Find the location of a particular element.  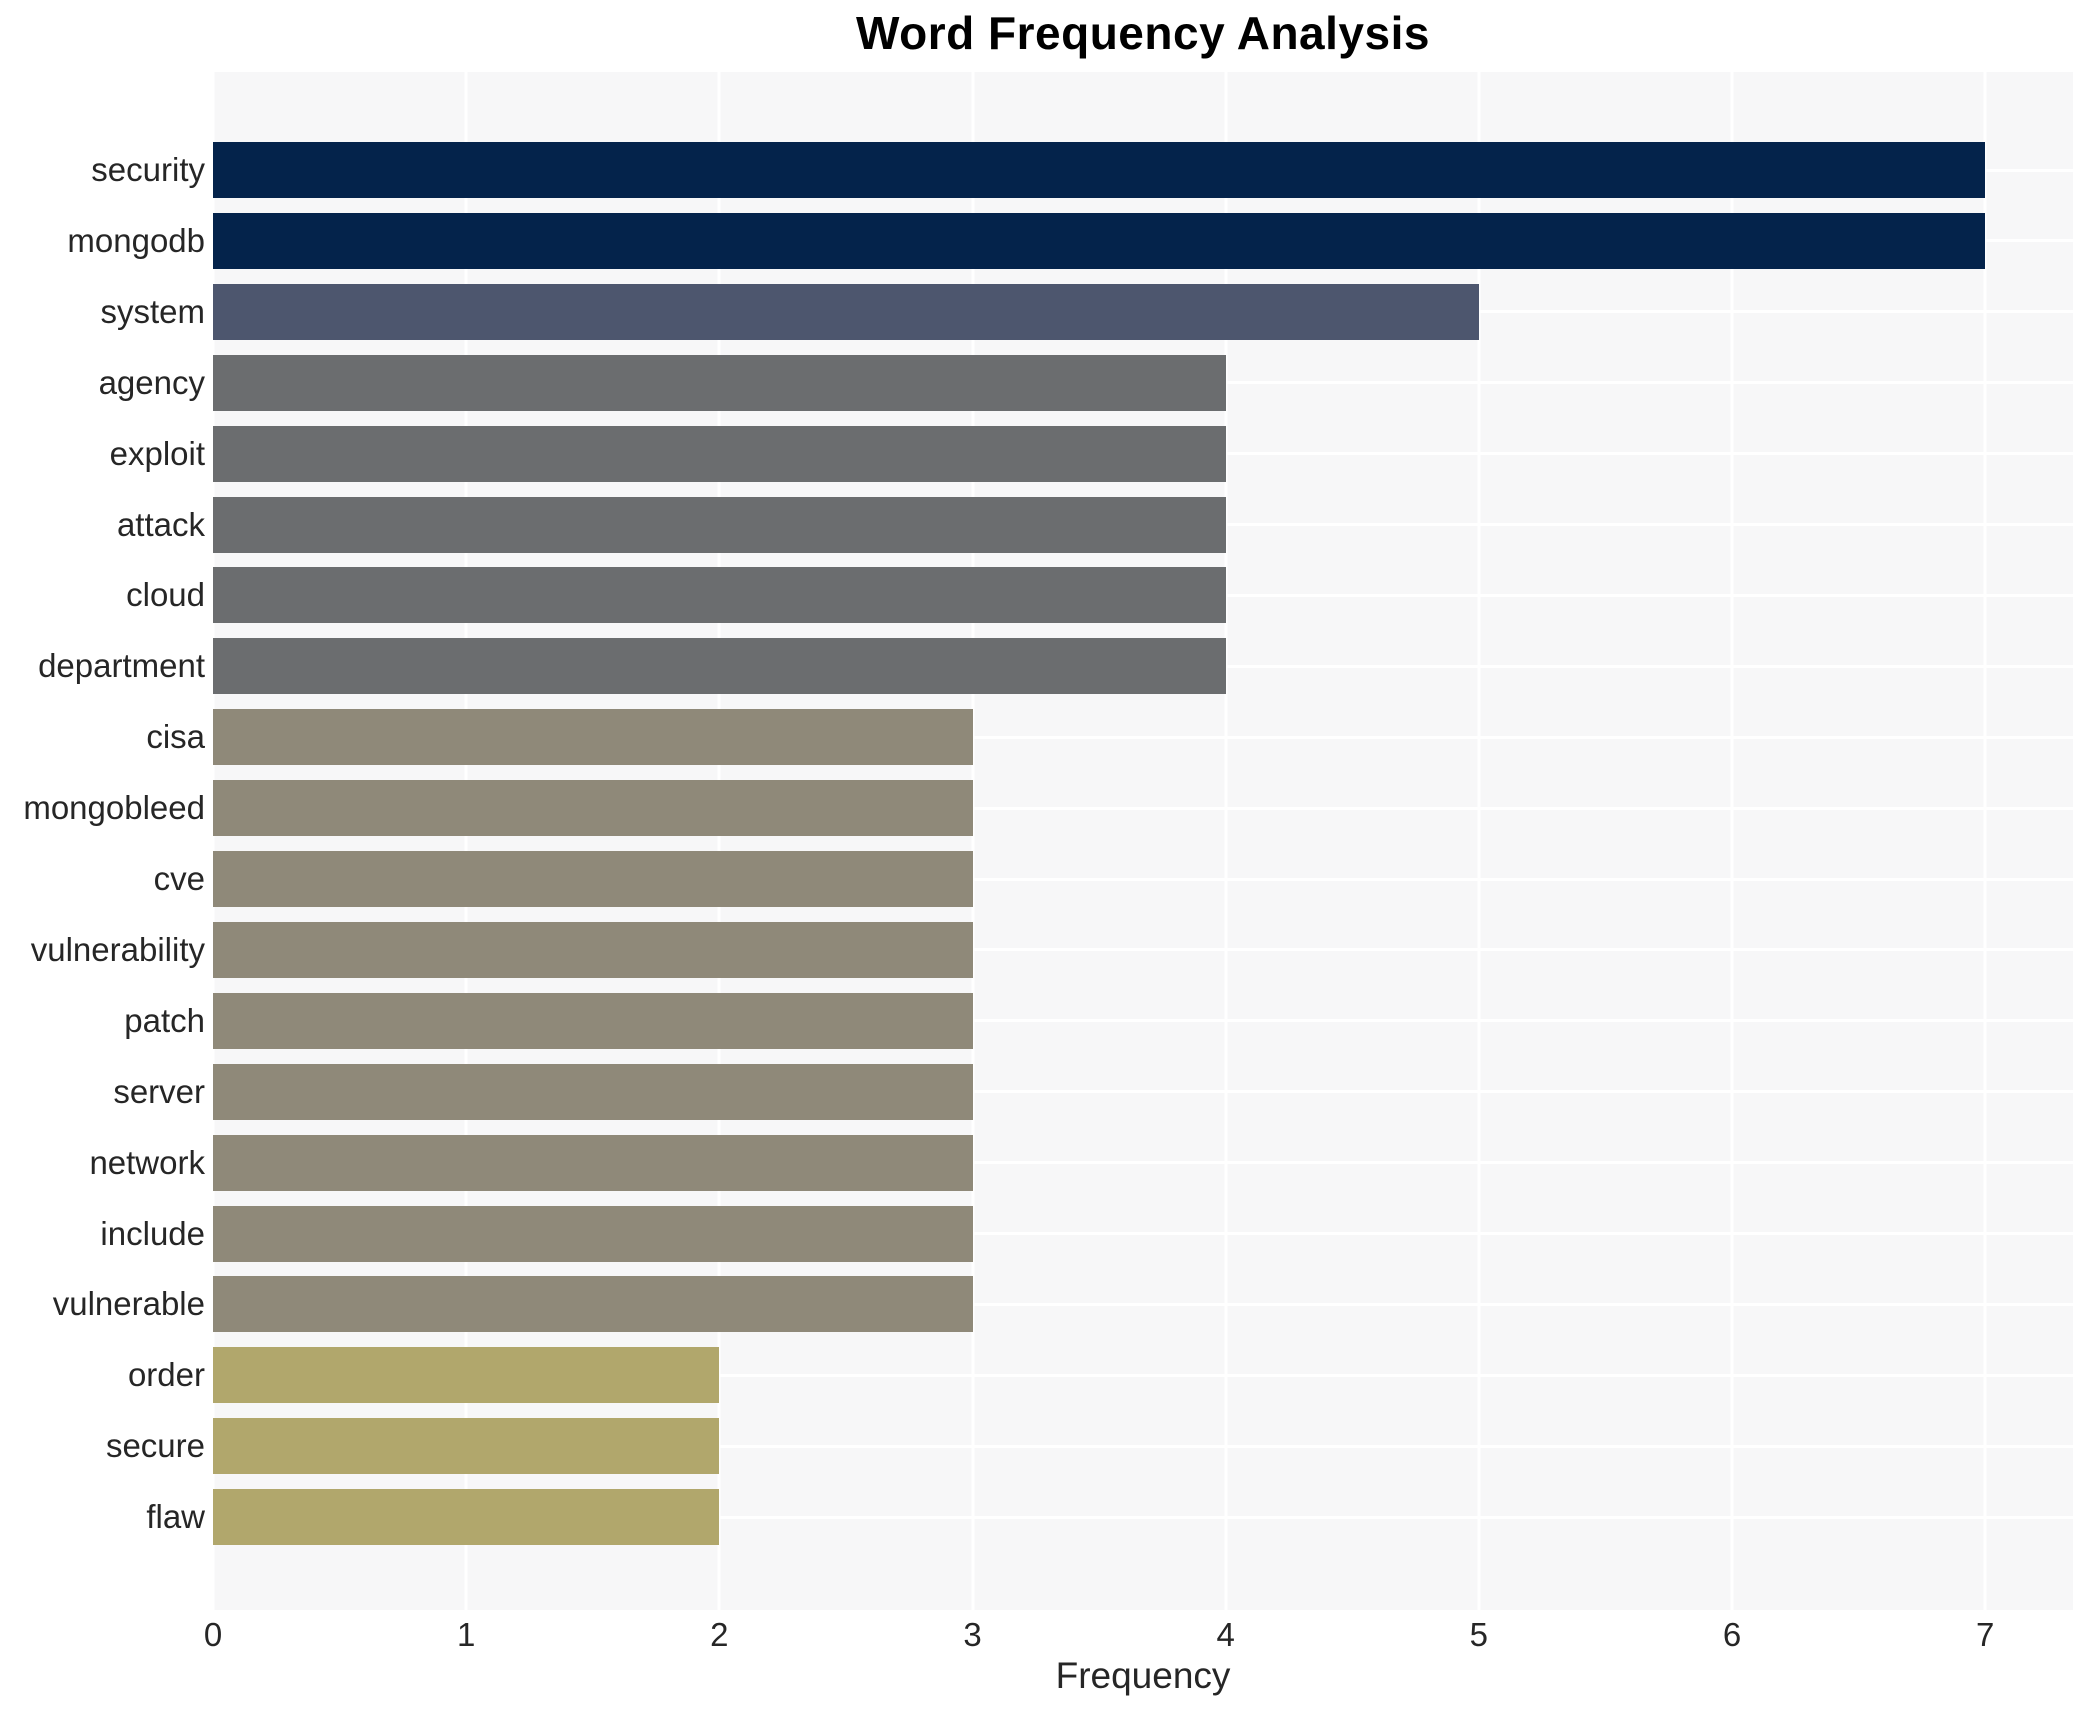

y-label-network: network is located at coordinates (147, 1162).